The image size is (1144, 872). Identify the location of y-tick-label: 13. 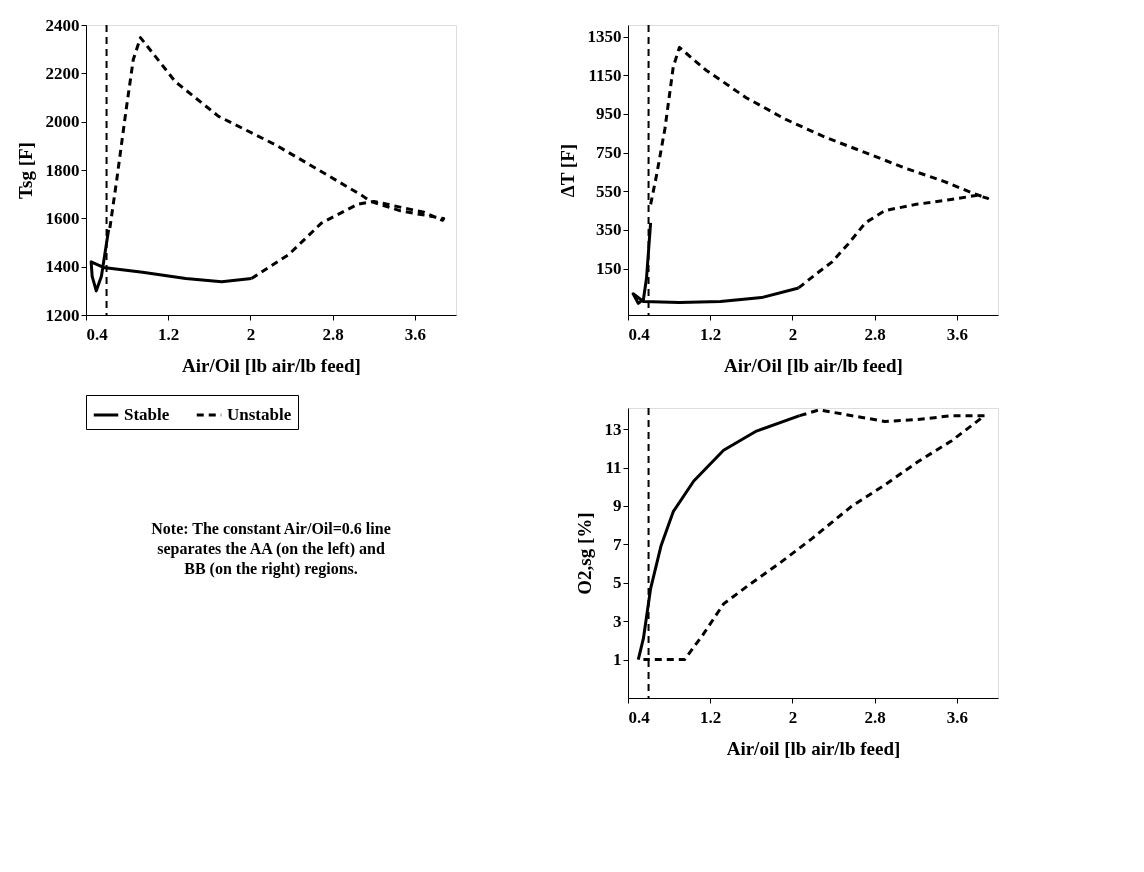
(613, 429).